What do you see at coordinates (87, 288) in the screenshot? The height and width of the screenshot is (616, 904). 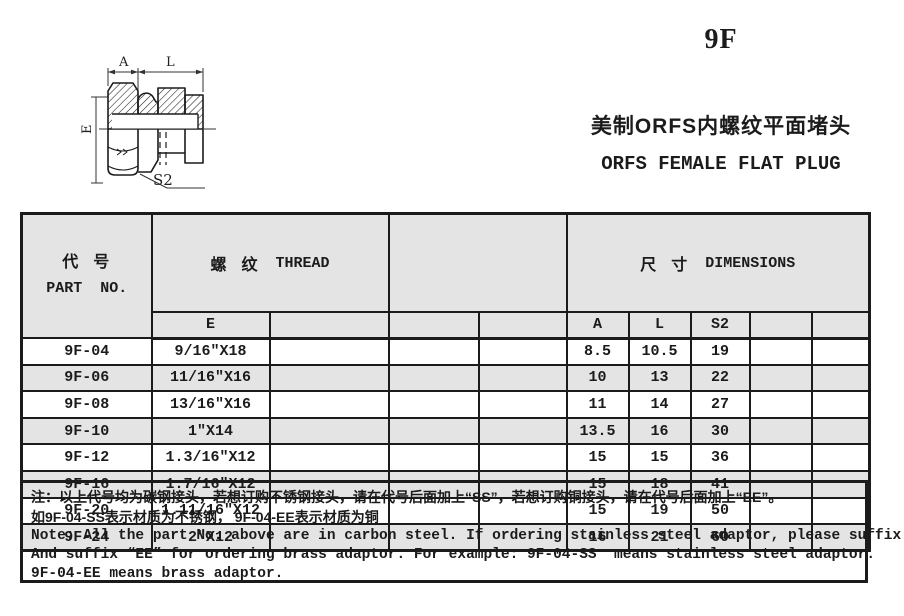 I see `header-part-no-en: PART NO.` at bounding box center [87, 288].